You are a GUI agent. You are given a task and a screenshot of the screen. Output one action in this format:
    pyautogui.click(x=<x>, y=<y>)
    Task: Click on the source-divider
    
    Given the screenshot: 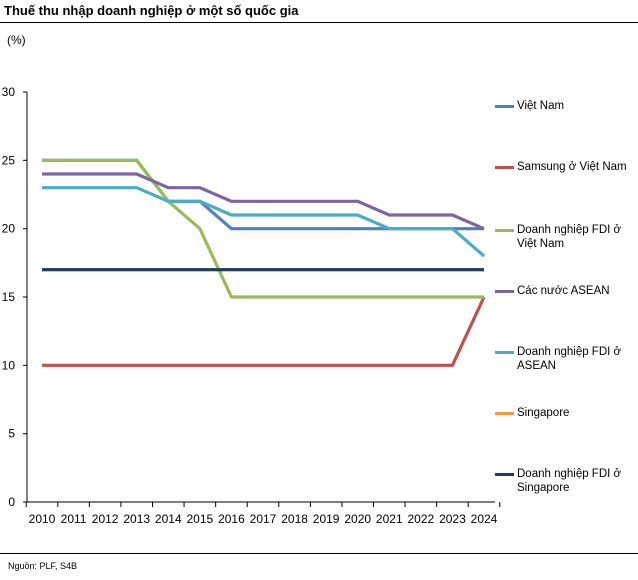 What is the action you would take?
    pyautogui.click(x=319, y=553)
    